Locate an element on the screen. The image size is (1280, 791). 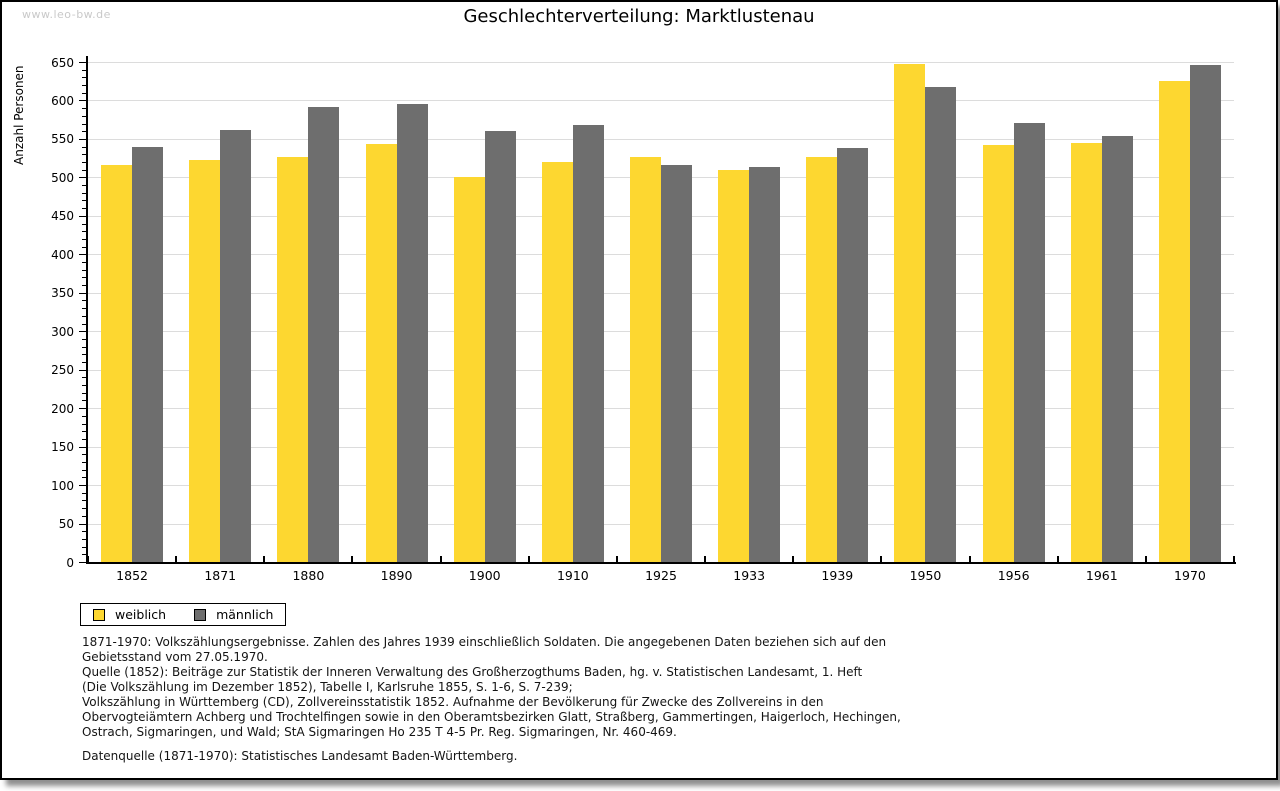
y-axis-tick-label: 400 is located at coordinates (62, 254).